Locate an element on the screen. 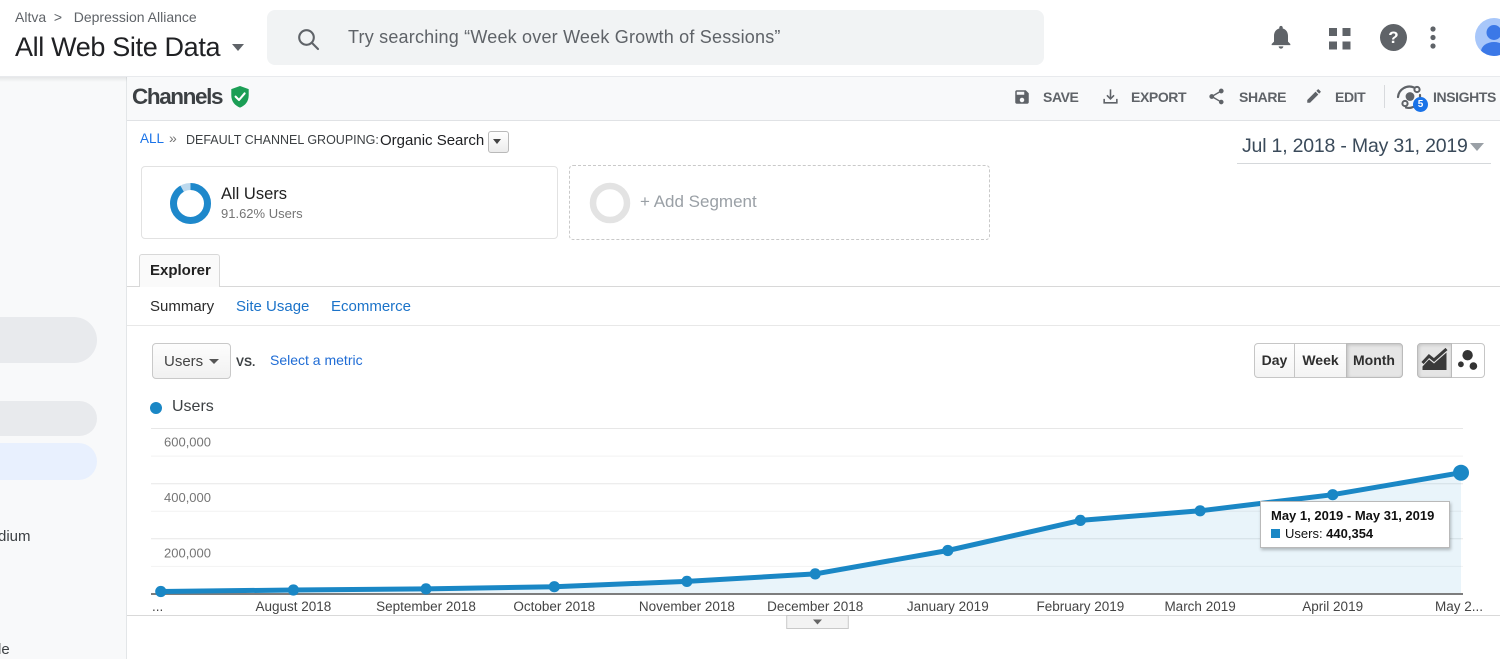 The height and width of the screenshot is (659, 1500). svg-text: December 2018 is located at coordinates (815, 606).